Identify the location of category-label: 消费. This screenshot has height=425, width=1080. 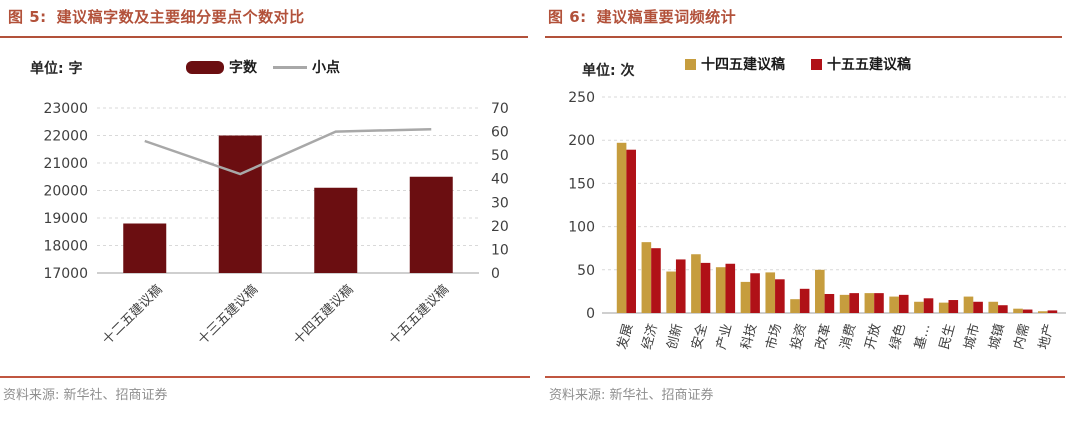
(848, 336).